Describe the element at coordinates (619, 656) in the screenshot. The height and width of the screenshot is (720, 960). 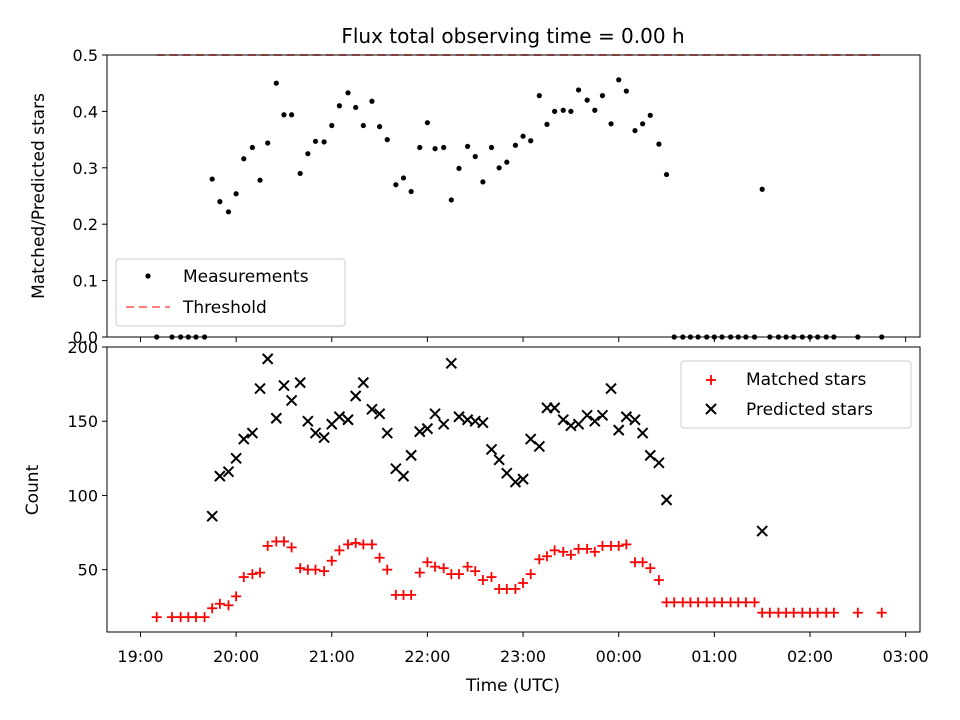
I see `x-tick-label: 00:00` at that location.